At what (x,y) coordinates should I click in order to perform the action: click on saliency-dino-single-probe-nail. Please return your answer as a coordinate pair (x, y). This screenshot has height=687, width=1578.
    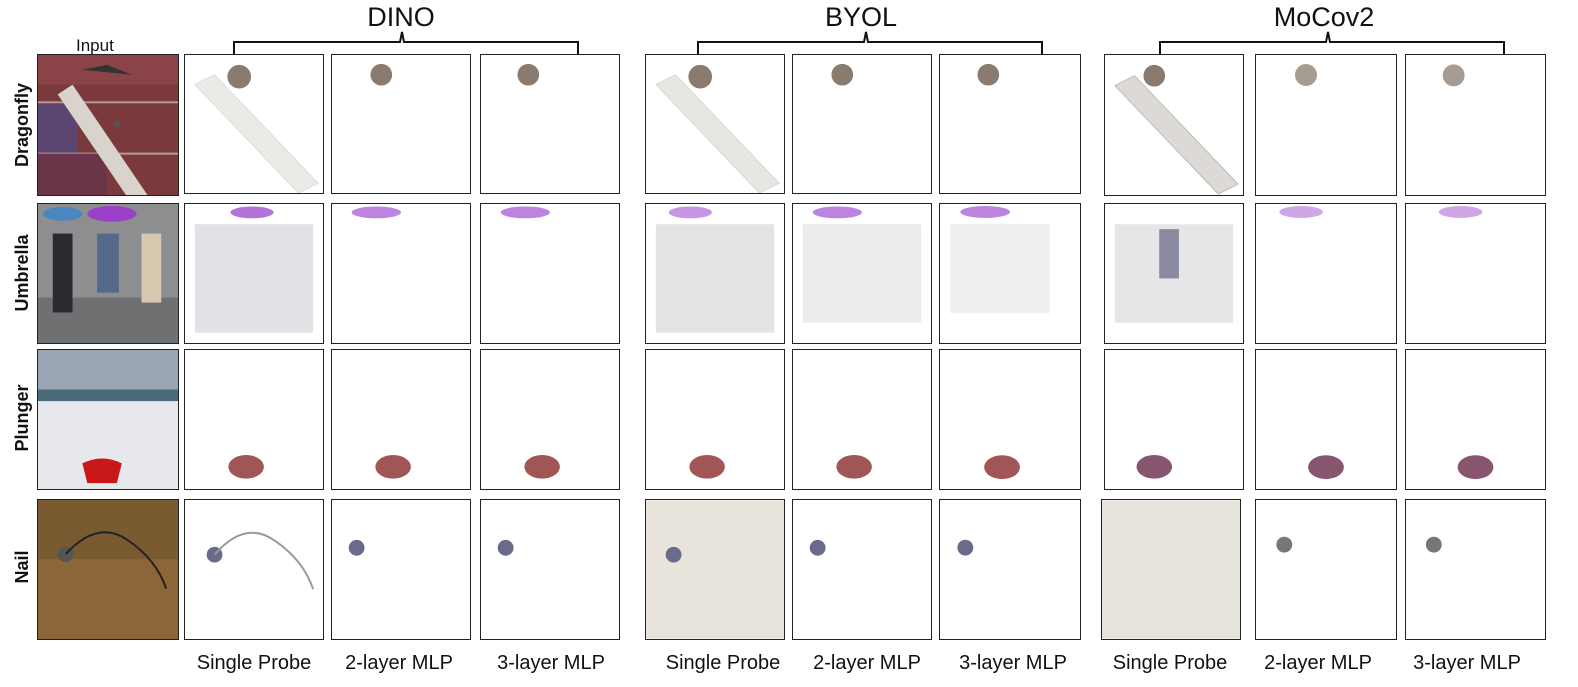
    Looking at the image, I should click on (254, 569).